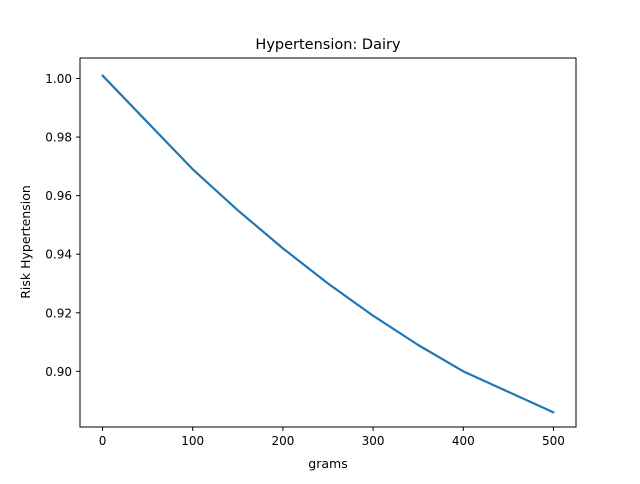 This screenshot has height=484, width=640. I want to click on x-tick-label: 0, so click(103, 441).